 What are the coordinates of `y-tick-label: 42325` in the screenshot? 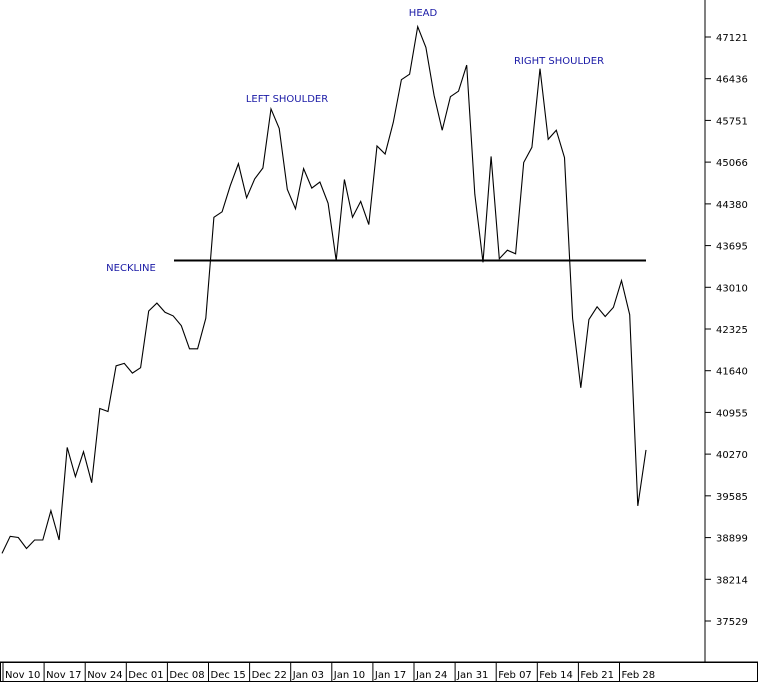 It's located at (732, 330).